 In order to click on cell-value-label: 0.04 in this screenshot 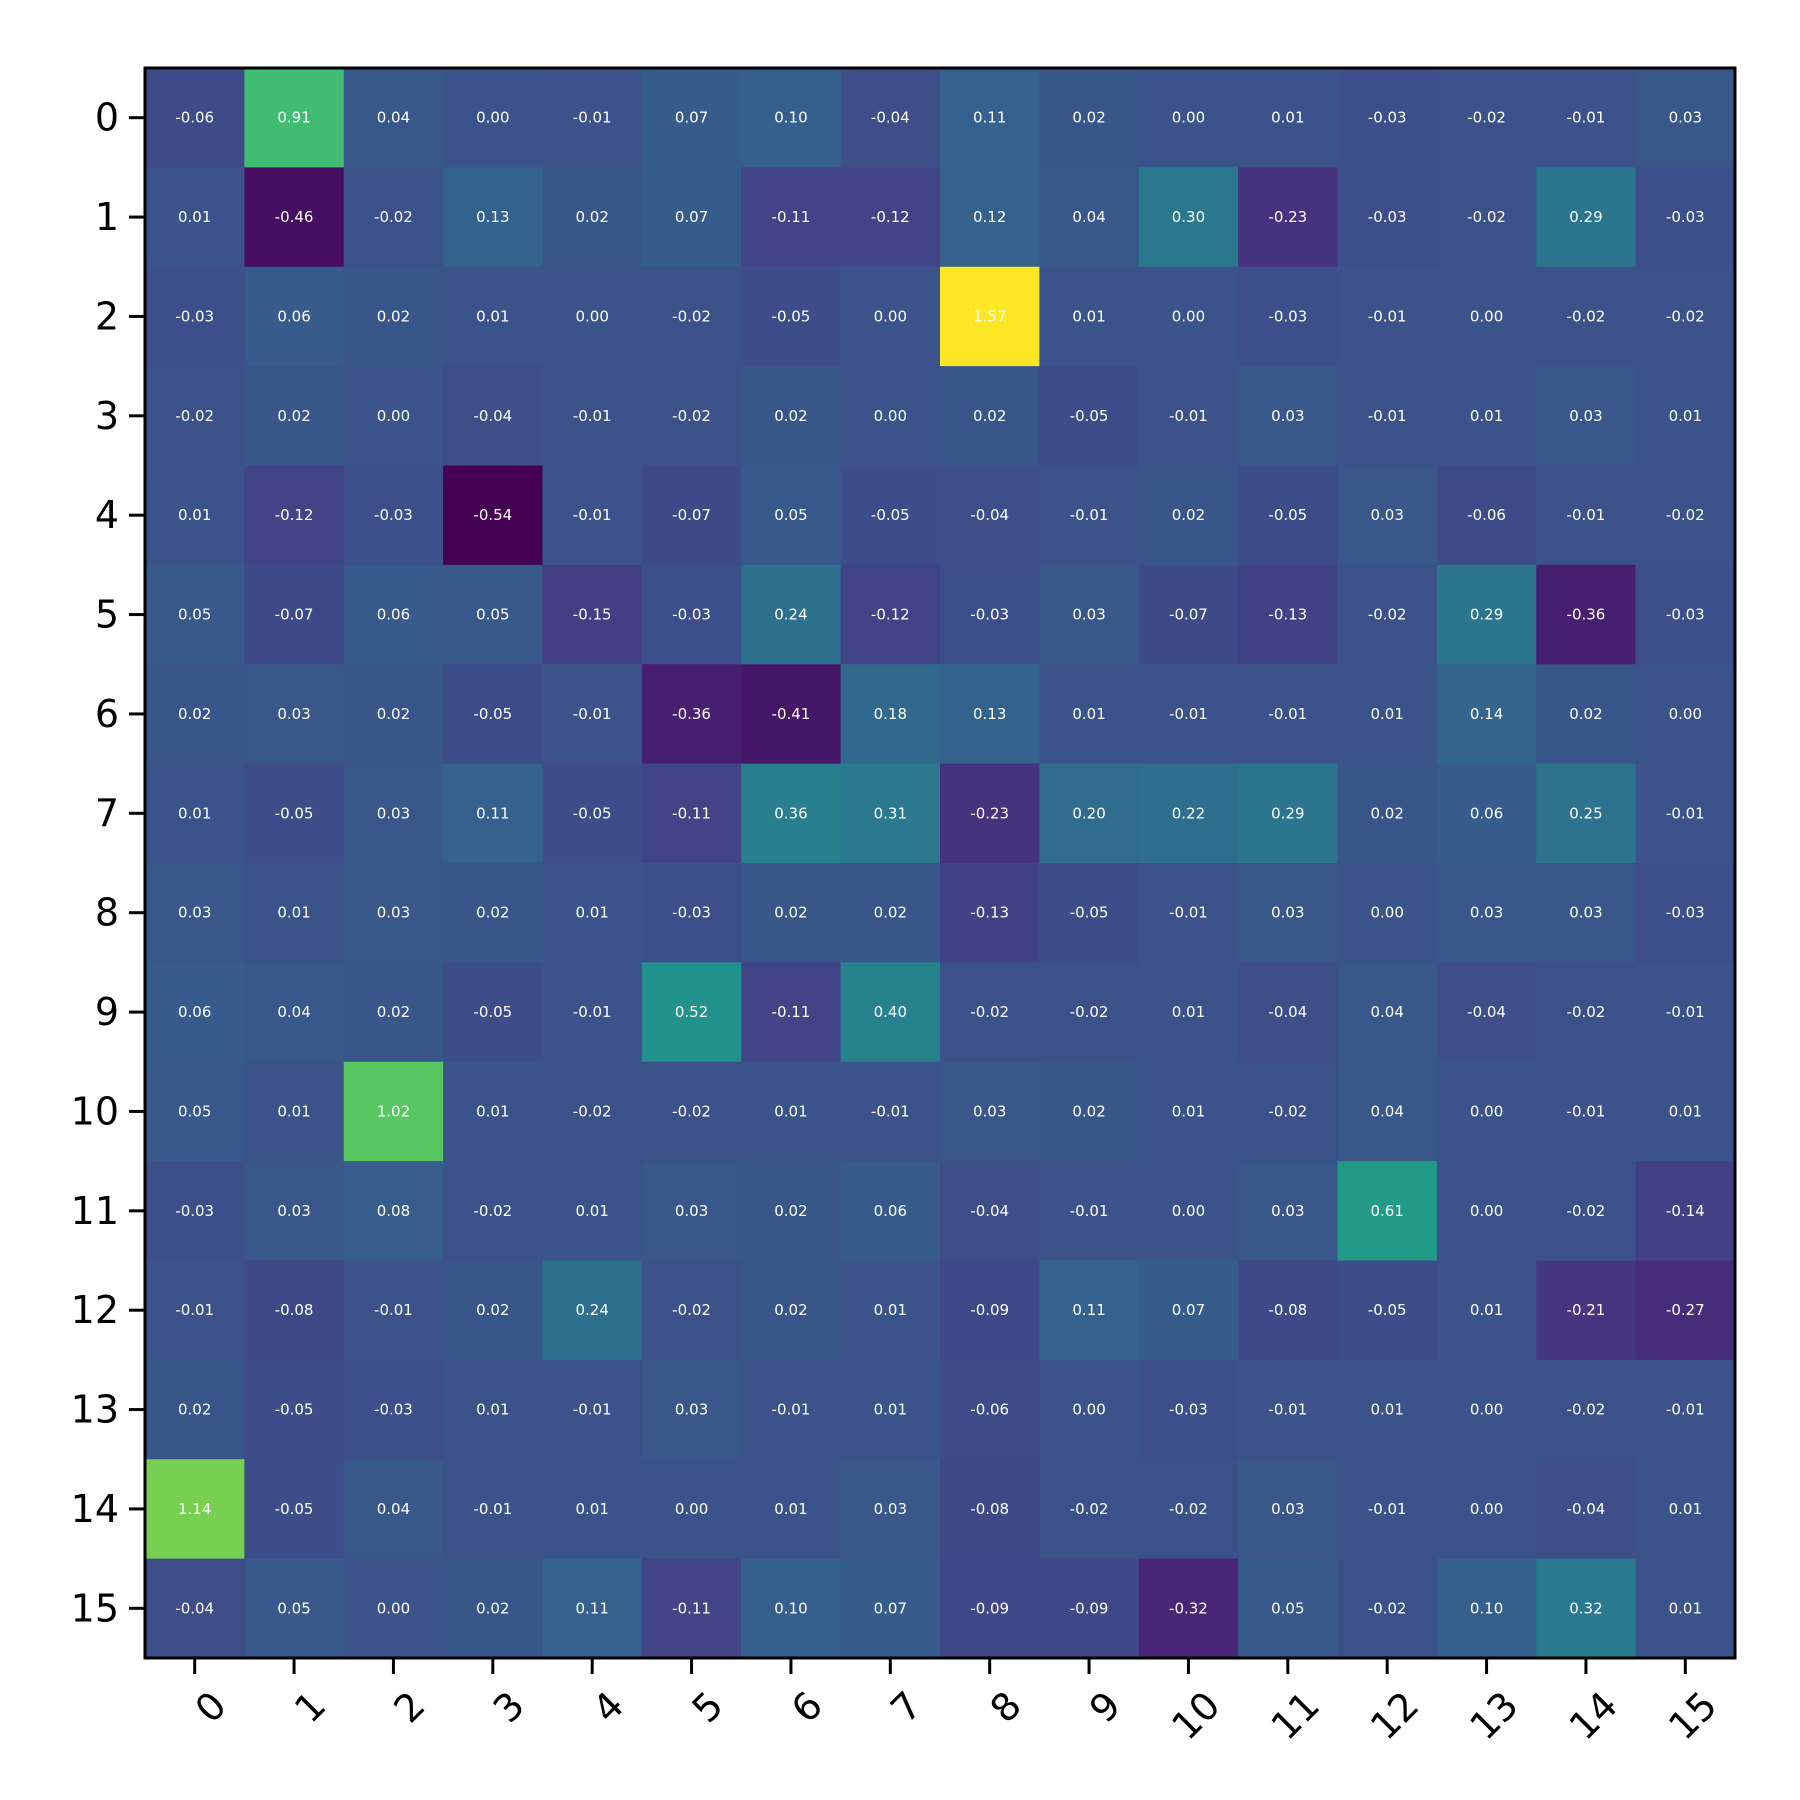, I will do `click(293, 1012)`.